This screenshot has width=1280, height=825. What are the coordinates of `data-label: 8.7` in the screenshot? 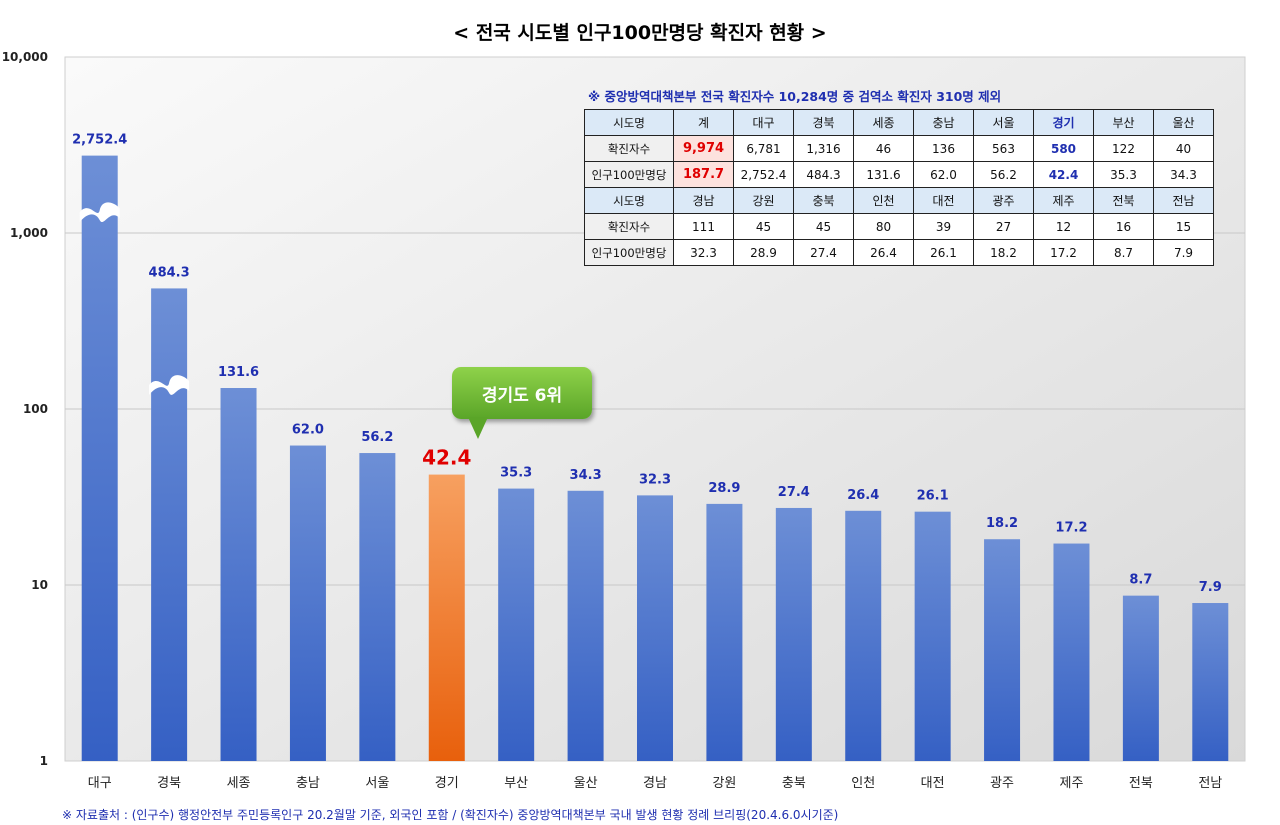 It's located at (1140, 580).